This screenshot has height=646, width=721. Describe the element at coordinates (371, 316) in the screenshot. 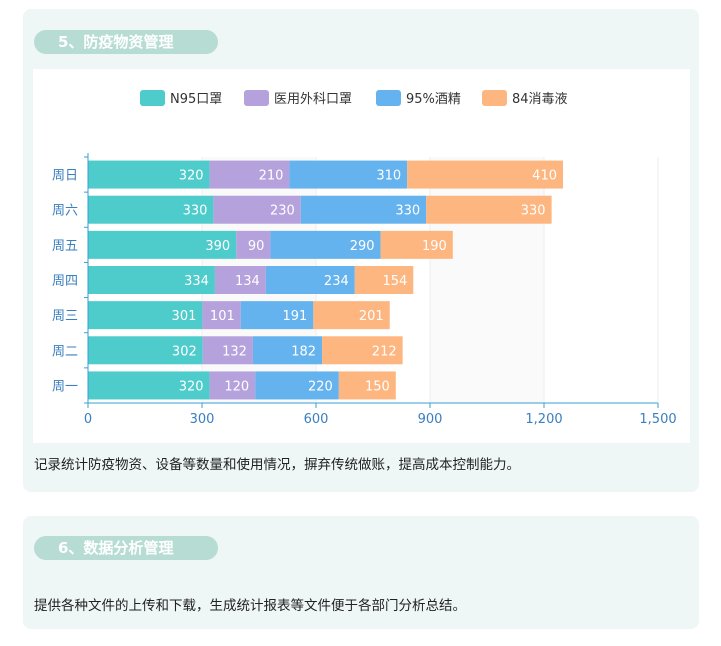

I see `bar-value-label: 201` at that location.